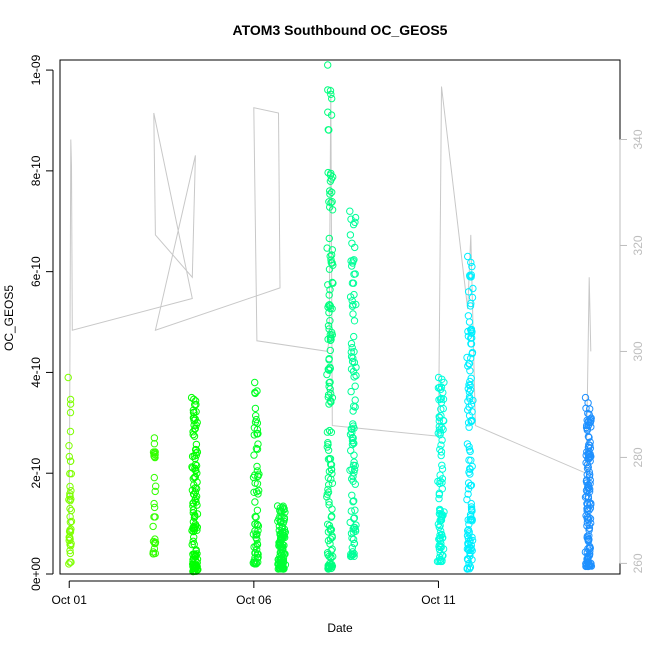 This screenshot has width=650, height=650. What do you see at coordinates (638, 351) in the screenshot?
I see `y2-tick-label: 300` at bounding box center [638, 351].